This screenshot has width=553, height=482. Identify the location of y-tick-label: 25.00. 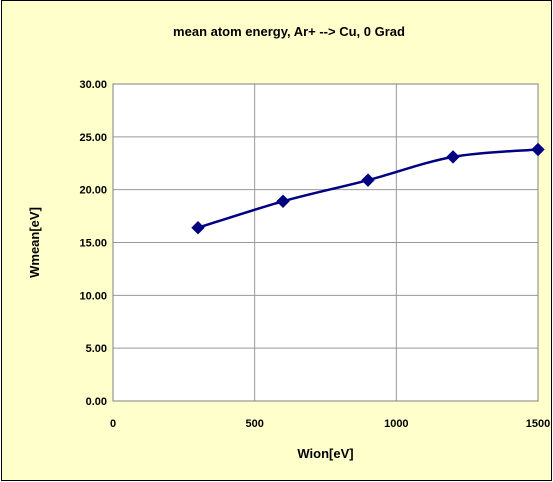
(93, 138).